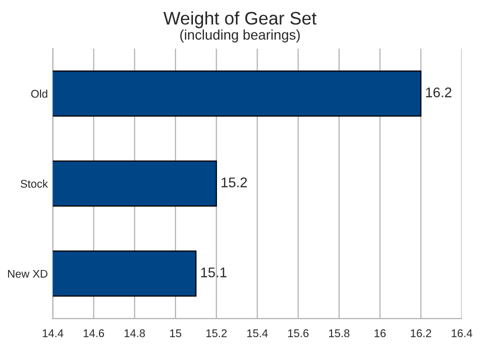  Describe the element at coordinates (462, 333) in the screenshot. I see `x-tick-label: 16.4` at that location.